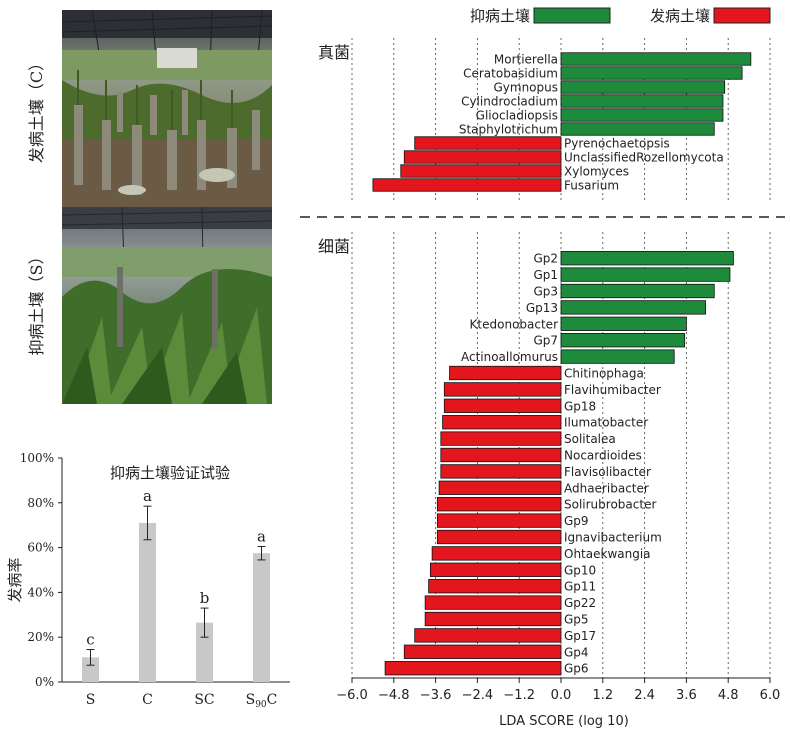 The height and width of the screenshot is (730, 790). What do you see at coordinates (620, 16) in the screenshot?
I see `legend: 抑病土壤 发病土壤` at bounding box center [620, 16].